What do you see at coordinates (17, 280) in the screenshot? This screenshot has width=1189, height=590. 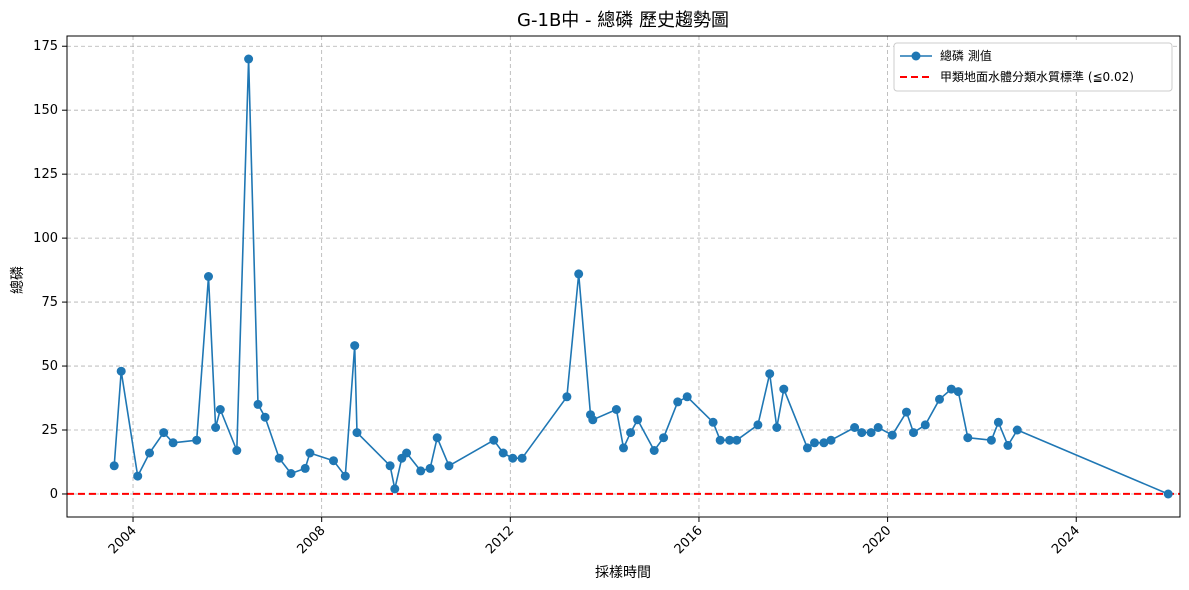 I see `y-axis-label: 總磷` at bounding box center [17, 280].